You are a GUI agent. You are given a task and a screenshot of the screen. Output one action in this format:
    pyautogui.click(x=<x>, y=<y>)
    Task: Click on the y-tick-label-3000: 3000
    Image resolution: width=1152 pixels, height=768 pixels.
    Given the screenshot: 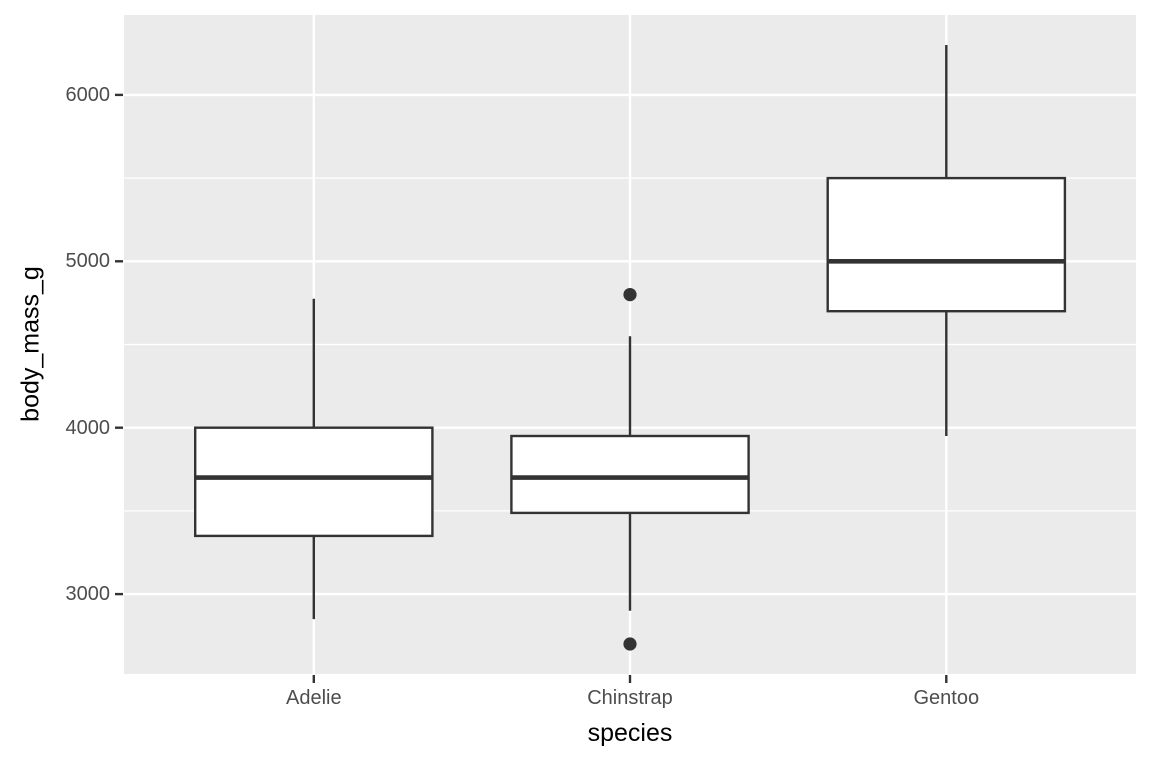 What is the action you would take?
    pyautogui.click(x=88, y=594)
    